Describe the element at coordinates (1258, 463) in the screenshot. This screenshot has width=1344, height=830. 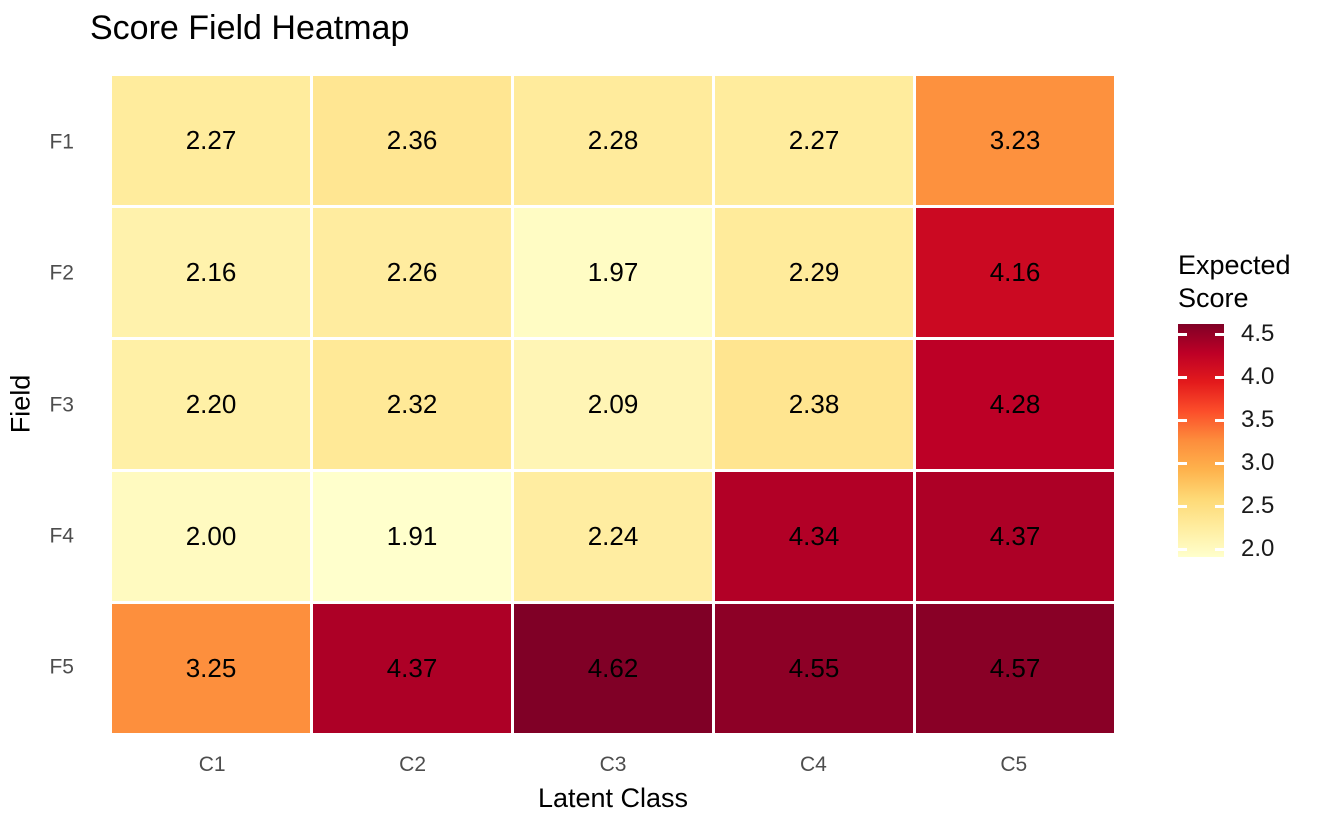
I see `colorbar-tick-label: 3.0` at that location.